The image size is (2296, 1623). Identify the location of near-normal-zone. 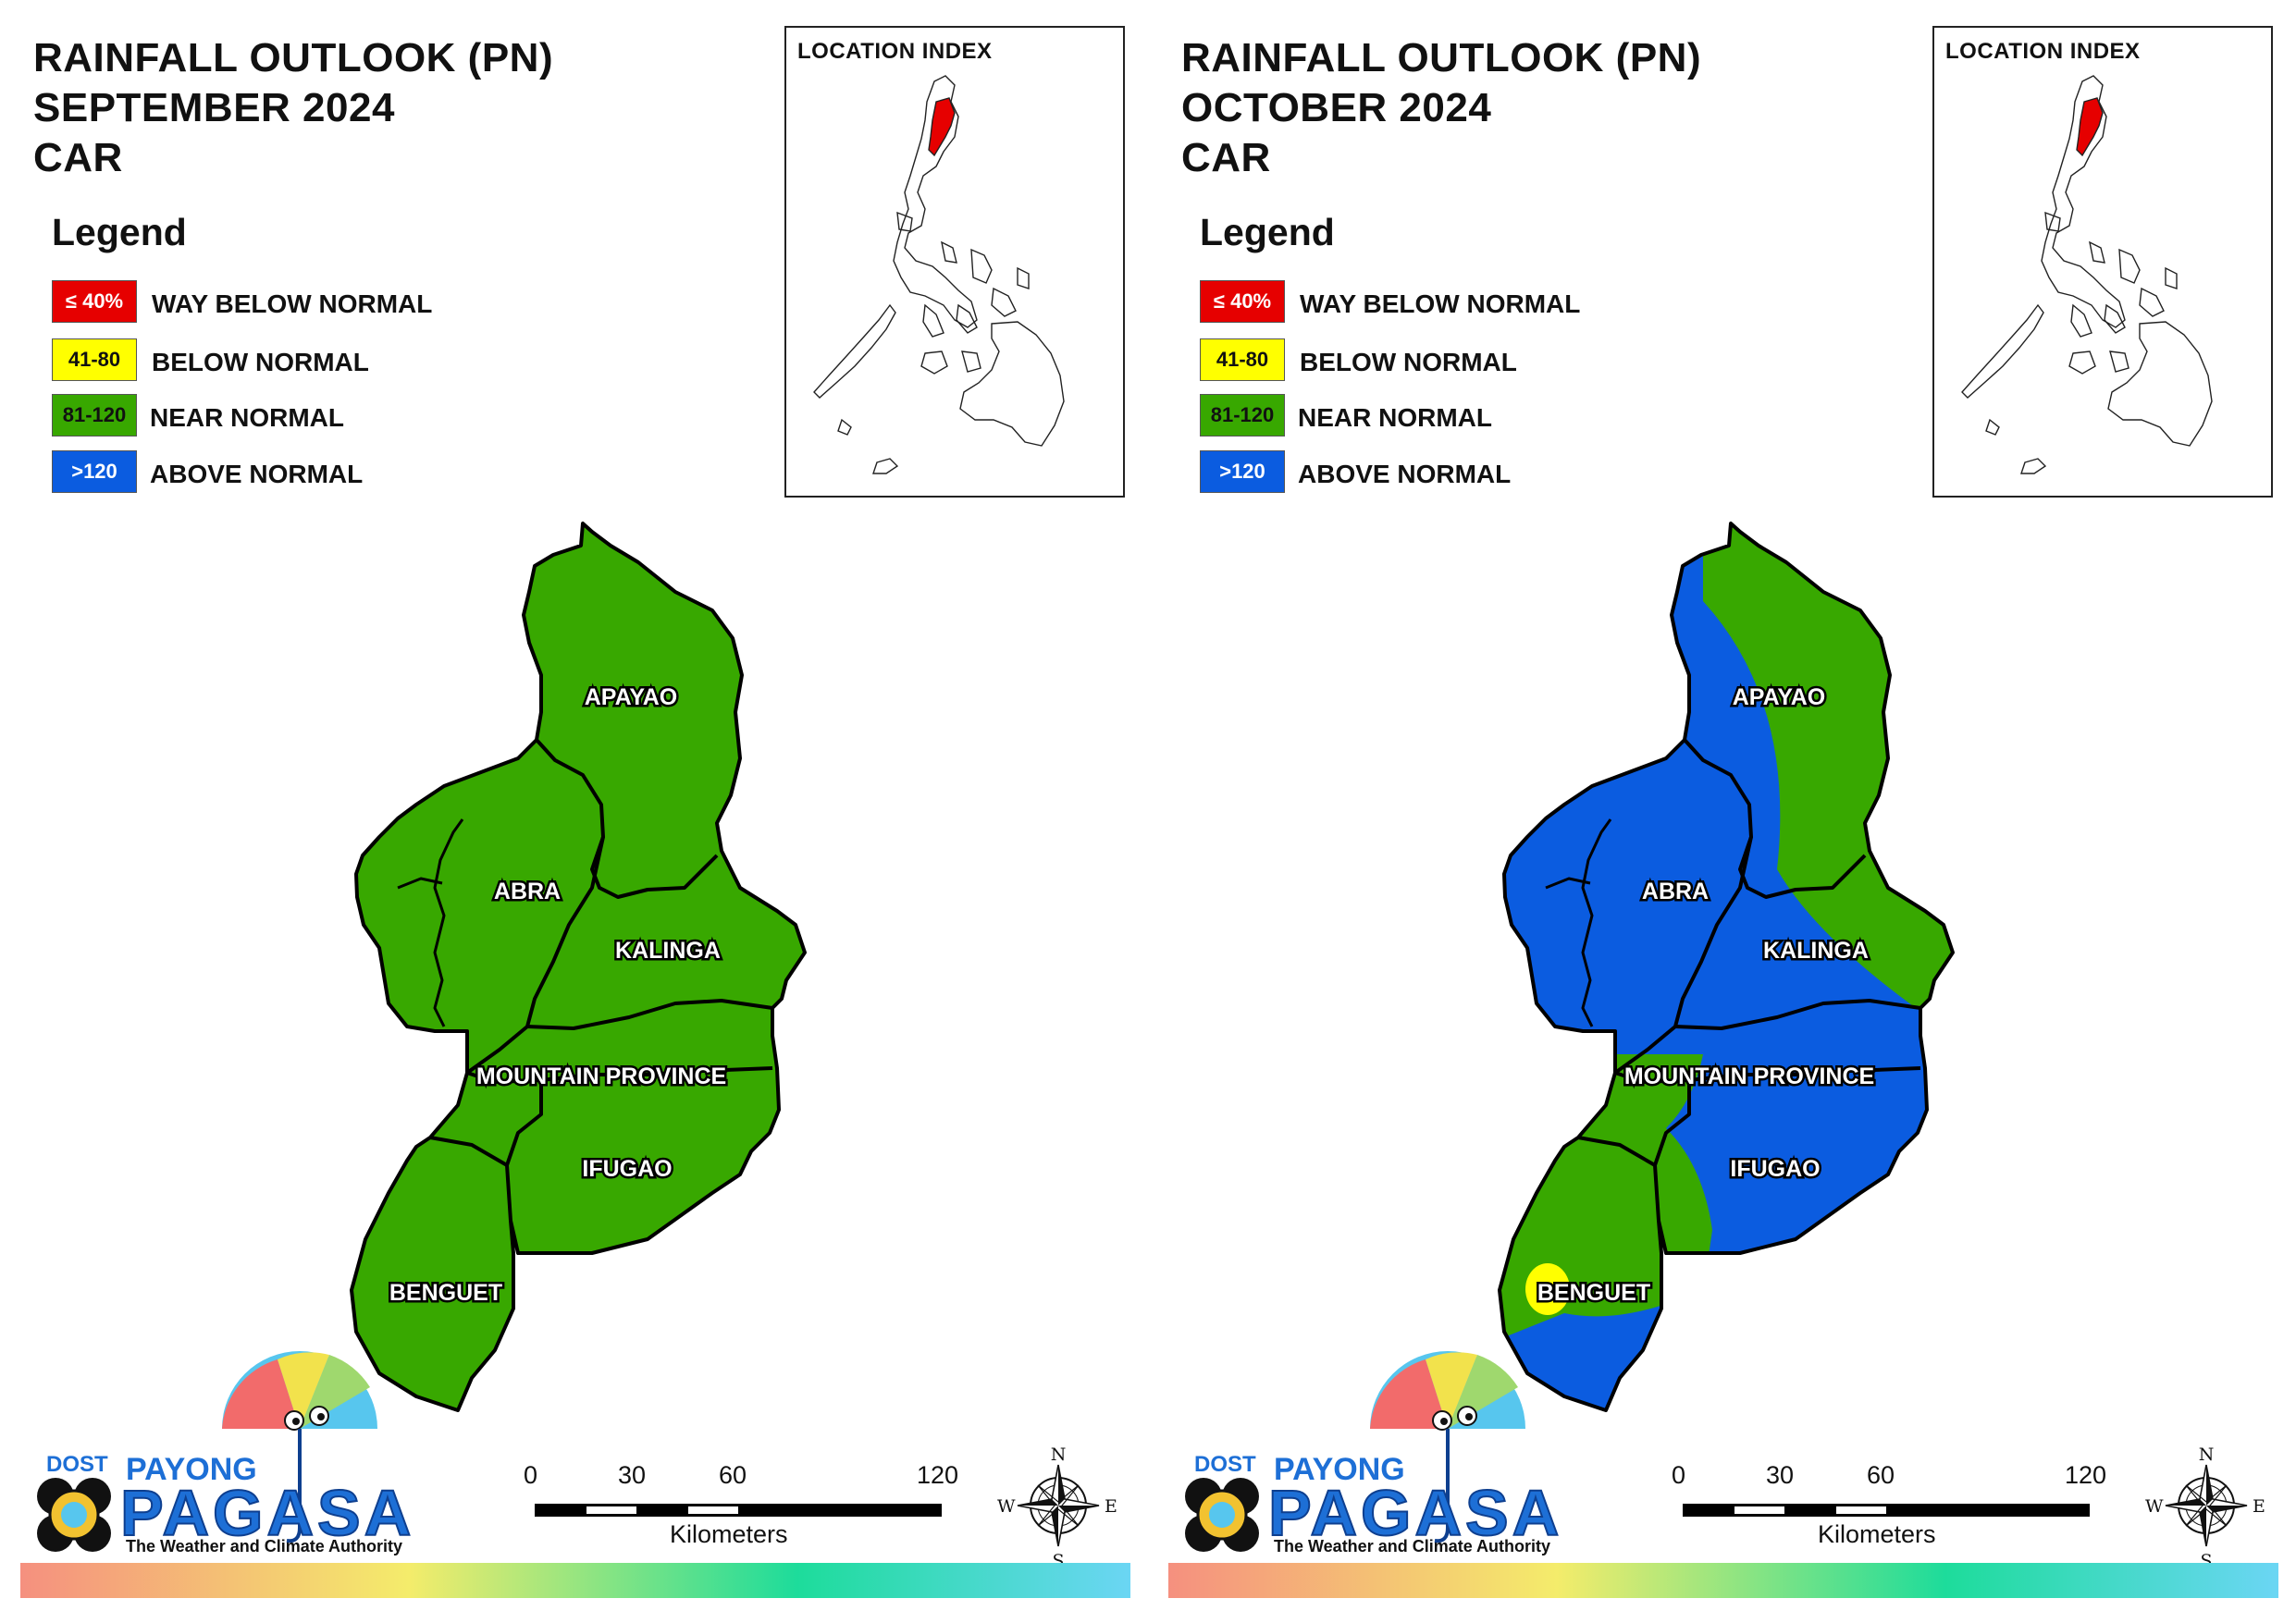
(578, 966).